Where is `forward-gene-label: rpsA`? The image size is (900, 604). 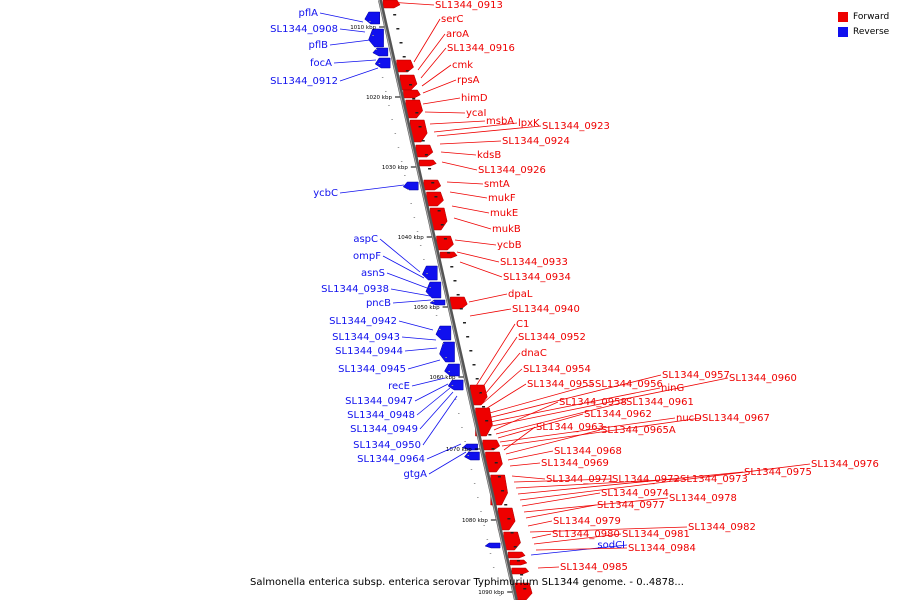
forward-gene-label: rpsA is located at coordinates (468, 80).